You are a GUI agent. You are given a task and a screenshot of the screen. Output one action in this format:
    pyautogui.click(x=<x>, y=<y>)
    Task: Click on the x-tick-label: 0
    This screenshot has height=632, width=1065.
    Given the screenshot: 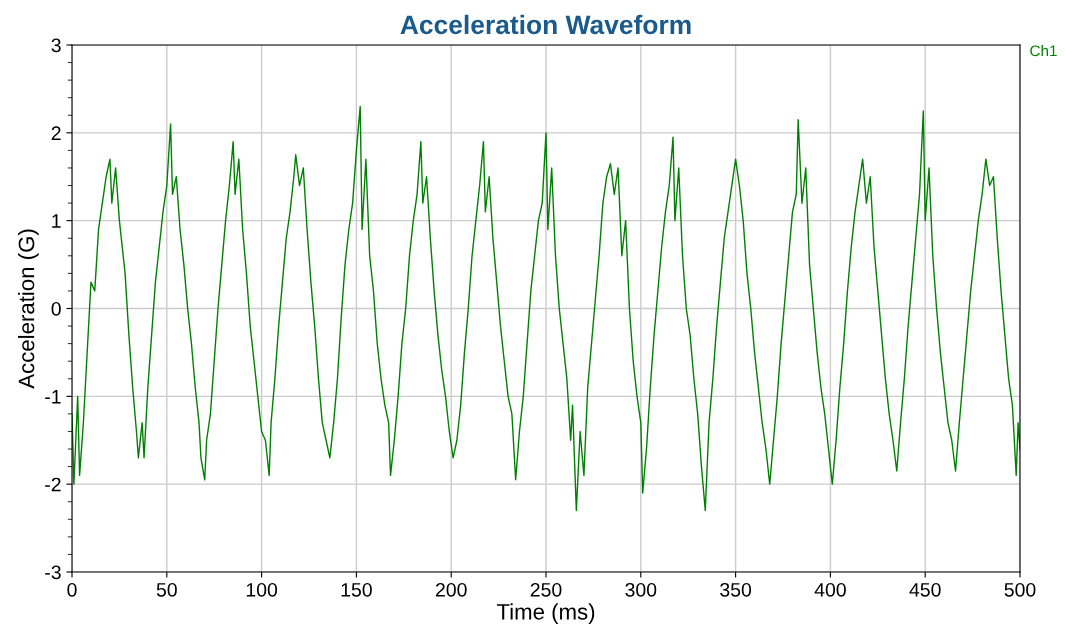 What is the action you would take?
    pyautogui.click(x=72, y=589)
    